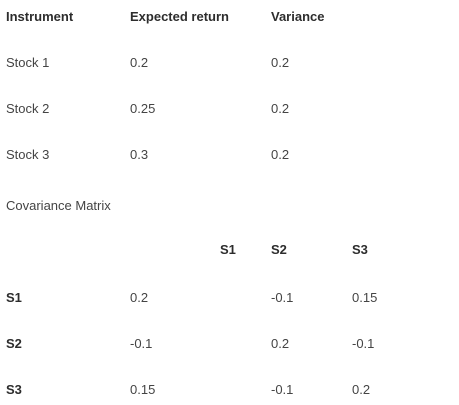  What do you see at coordinates (14, 389) in the screenshot?
I see `cov-row-label-s3: S3` at bounding box center [14, 389].